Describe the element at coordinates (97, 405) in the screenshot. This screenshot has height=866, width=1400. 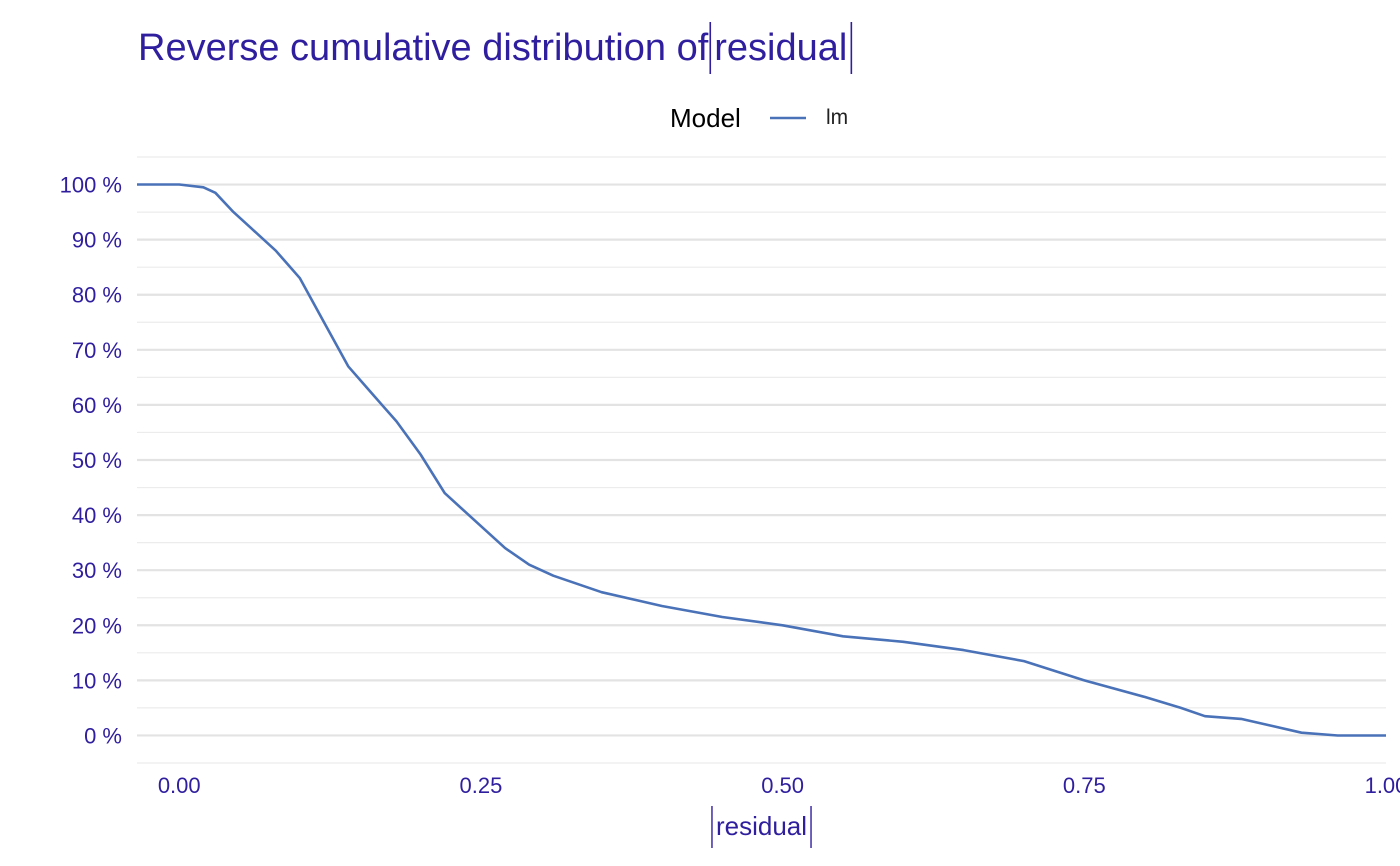
I see `y-tick-label: 60 %` at that location.